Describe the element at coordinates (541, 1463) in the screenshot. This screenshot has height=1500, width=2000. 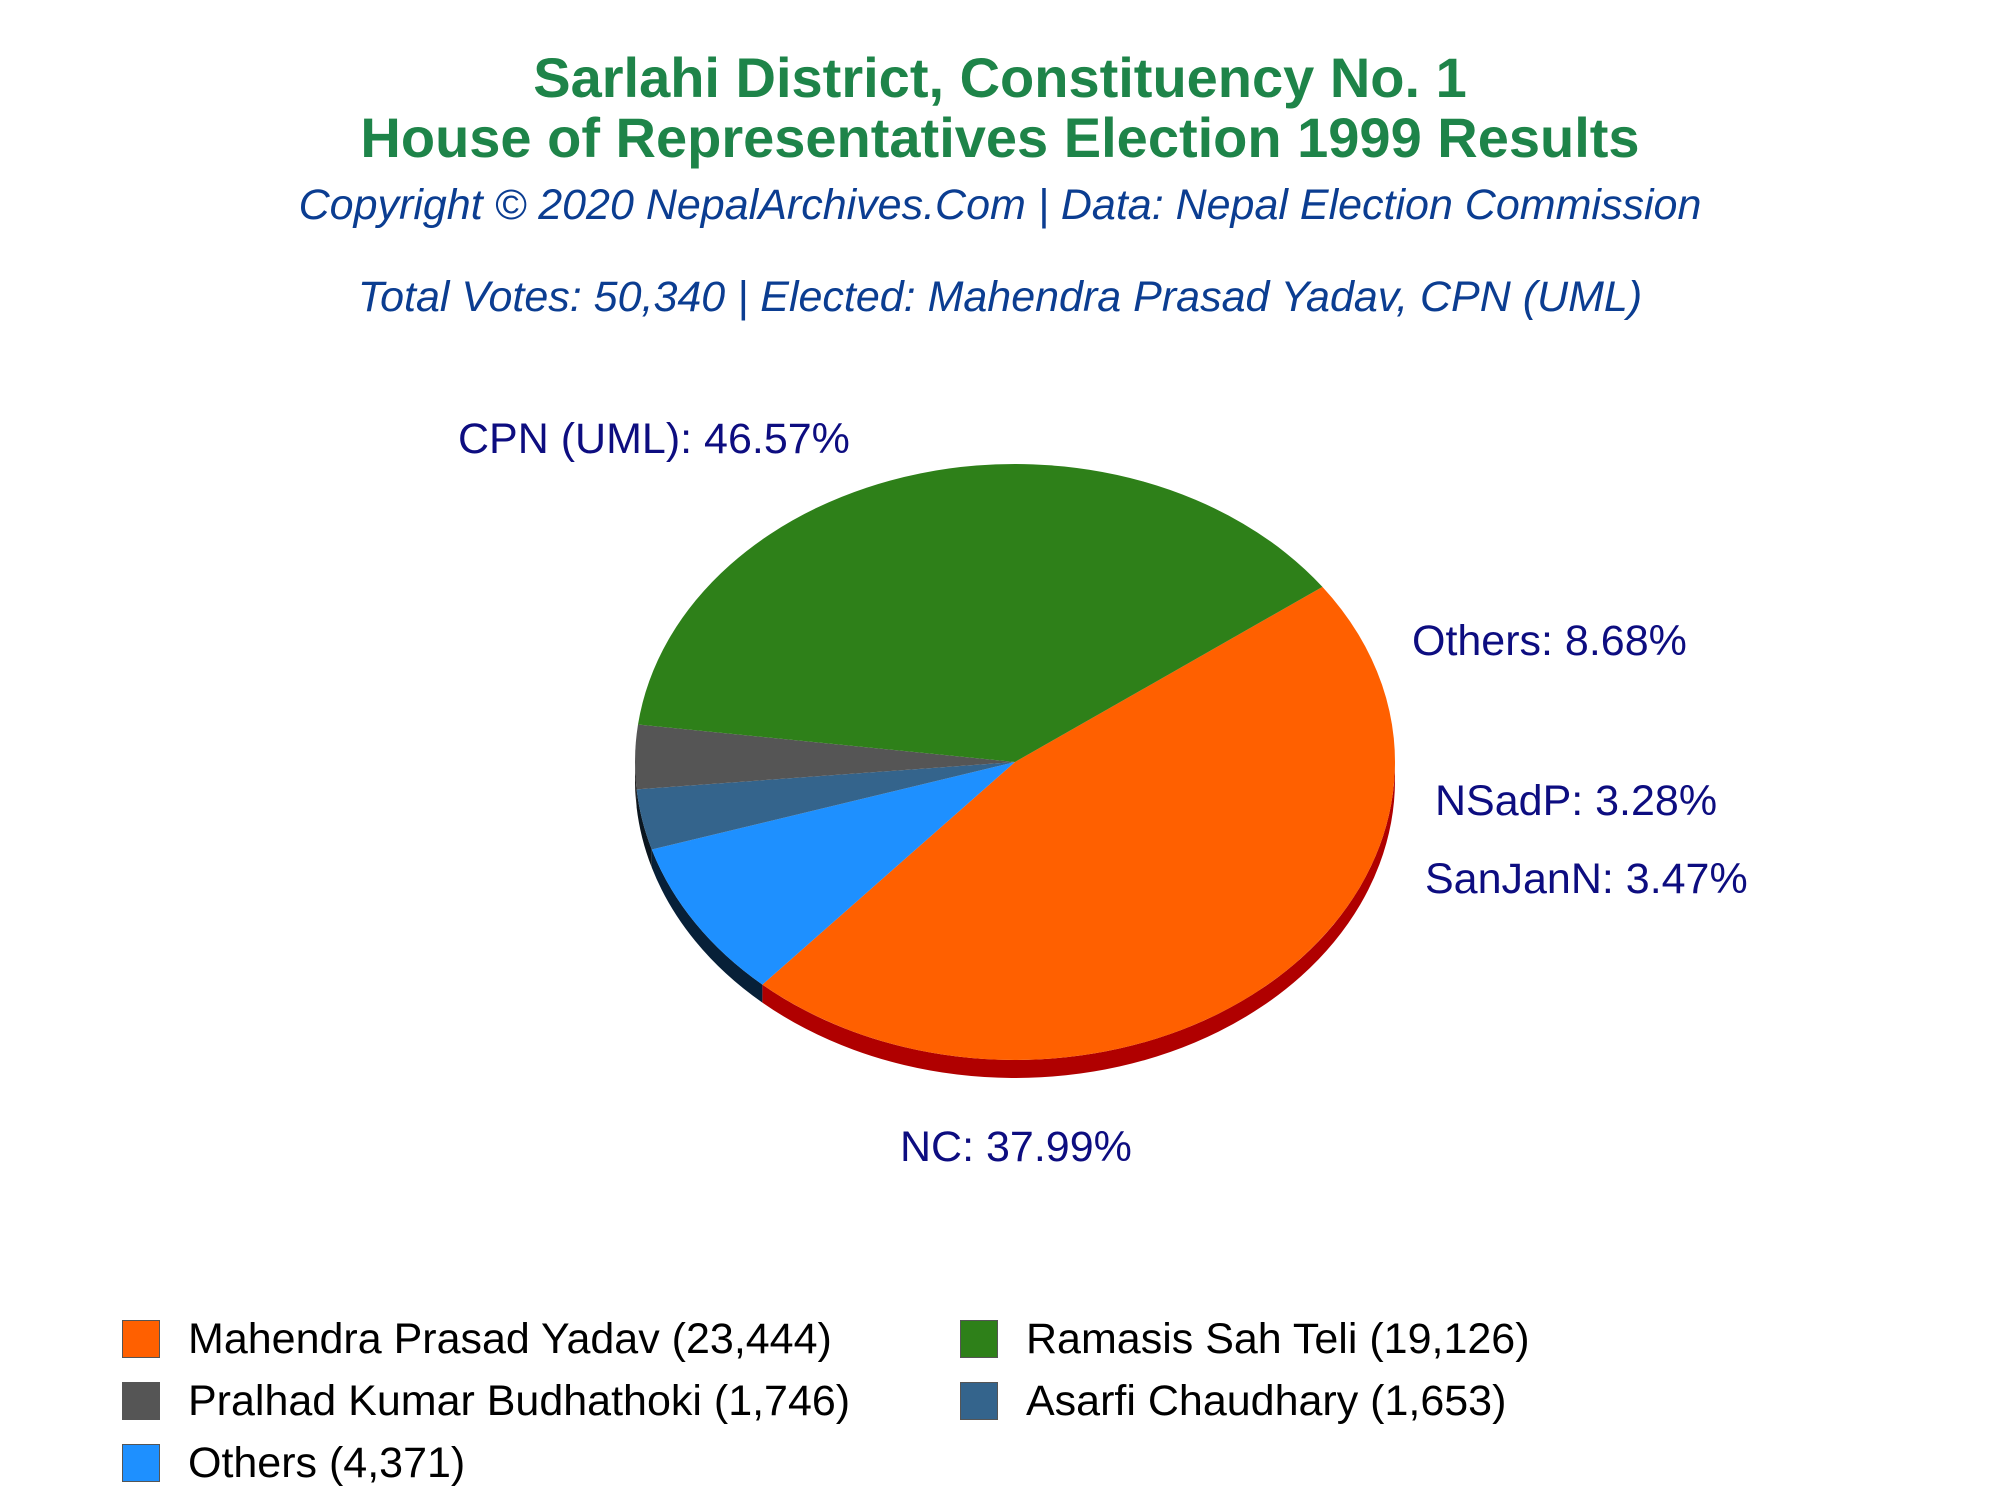
I see `legend-item: Others (4,371)` at that location.